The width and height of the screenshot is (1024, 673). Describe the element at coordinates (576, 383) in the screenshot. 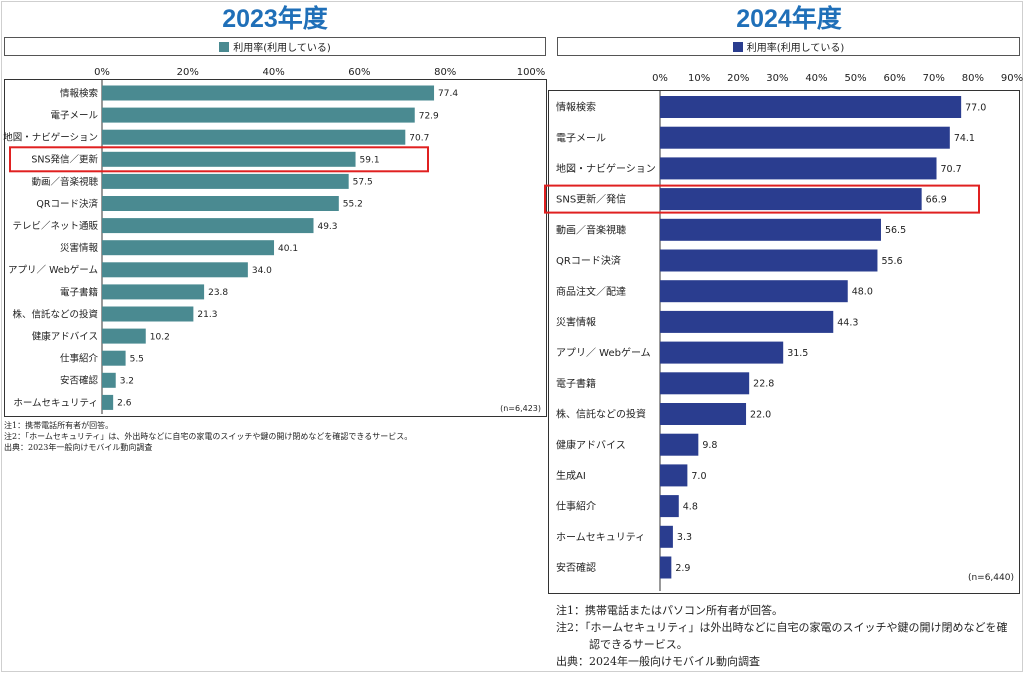

I see `chart-2024-category-label: 電子書籍` at that location.